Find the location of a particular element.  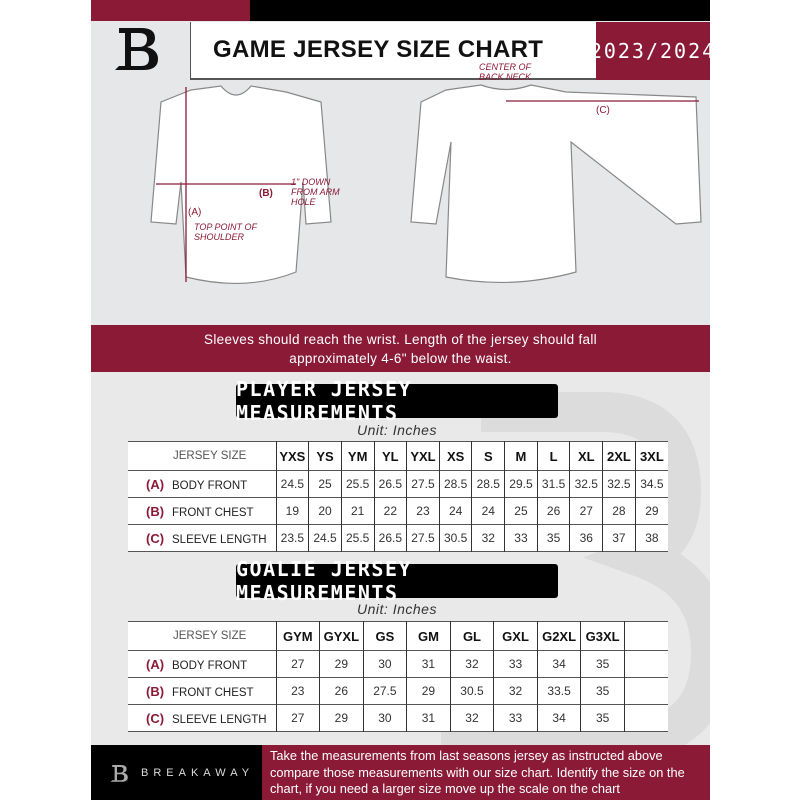

size-header: GYXL is located at coordinates (341, 636).